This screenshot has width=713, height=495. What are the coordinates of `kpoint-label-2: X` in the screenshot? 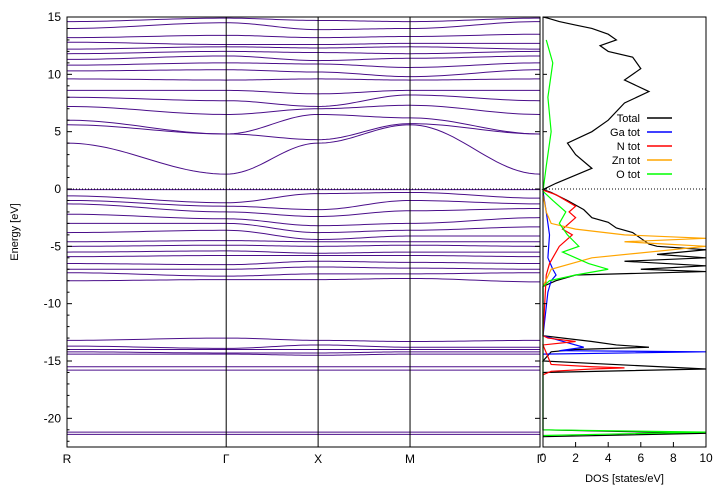 It's located at (318, 459).